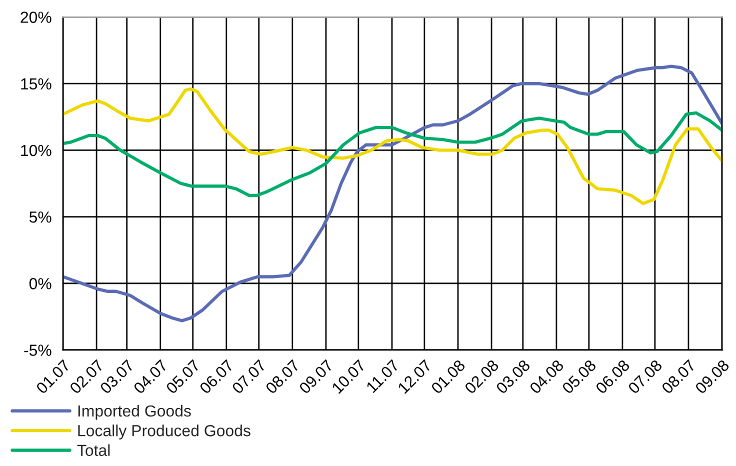 The height and width of the screenshot is (466, 736). I want to click on y-tick-label: 10%, so click(36, 150).